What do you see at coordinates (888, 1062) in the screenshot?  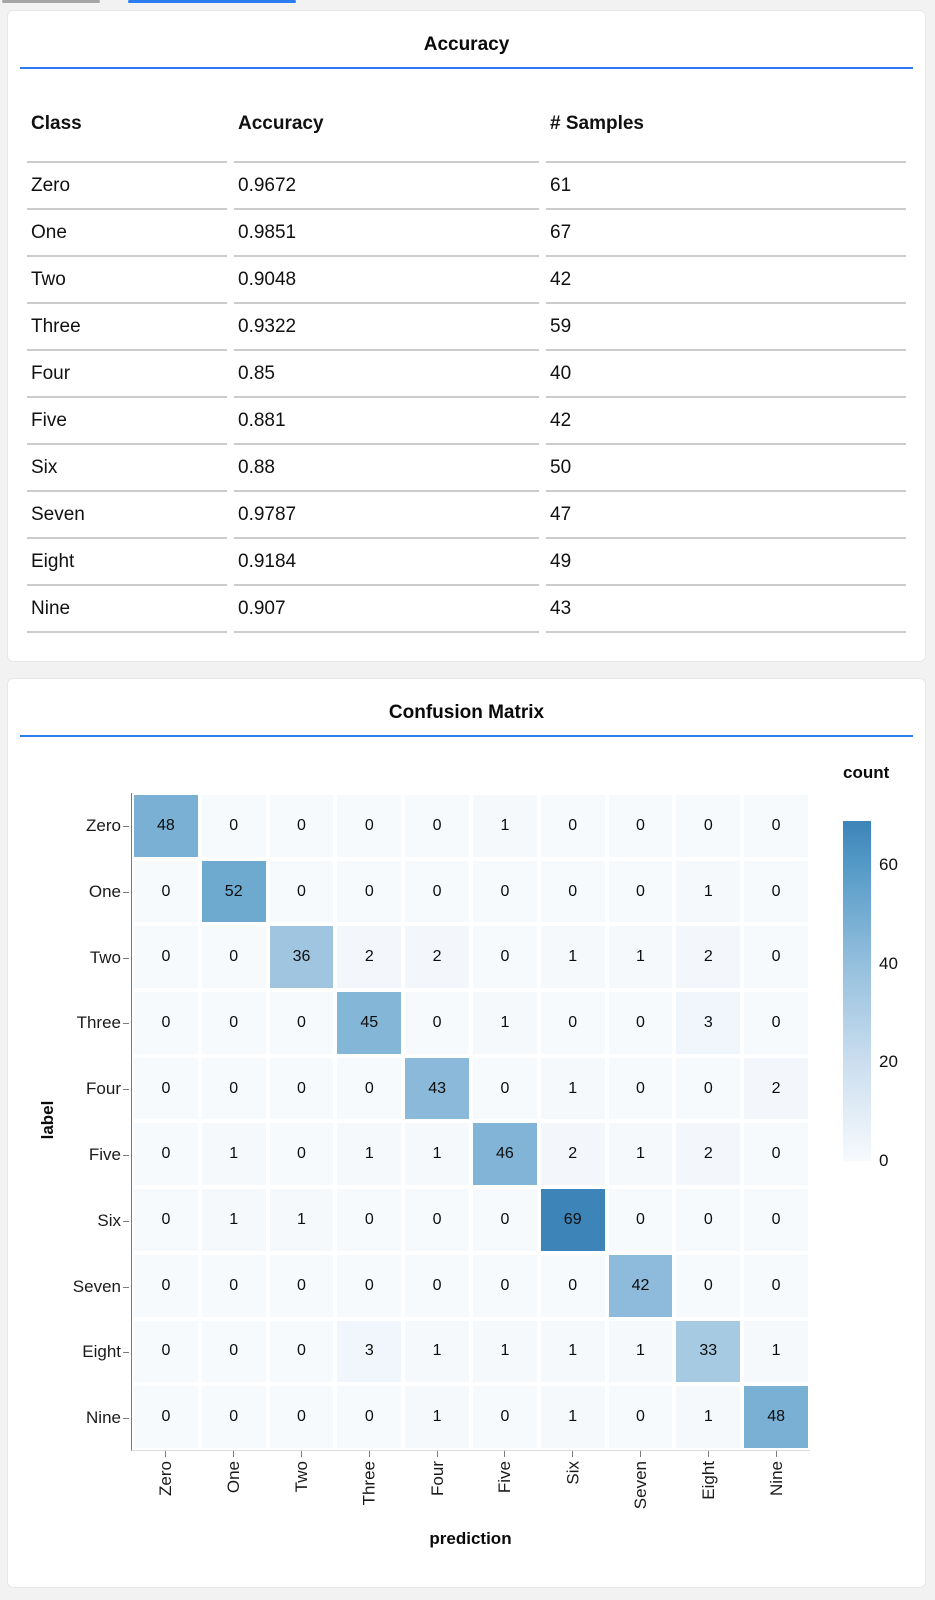 I see `legend-tick-label: 20` at bounding box center [888, 1062].